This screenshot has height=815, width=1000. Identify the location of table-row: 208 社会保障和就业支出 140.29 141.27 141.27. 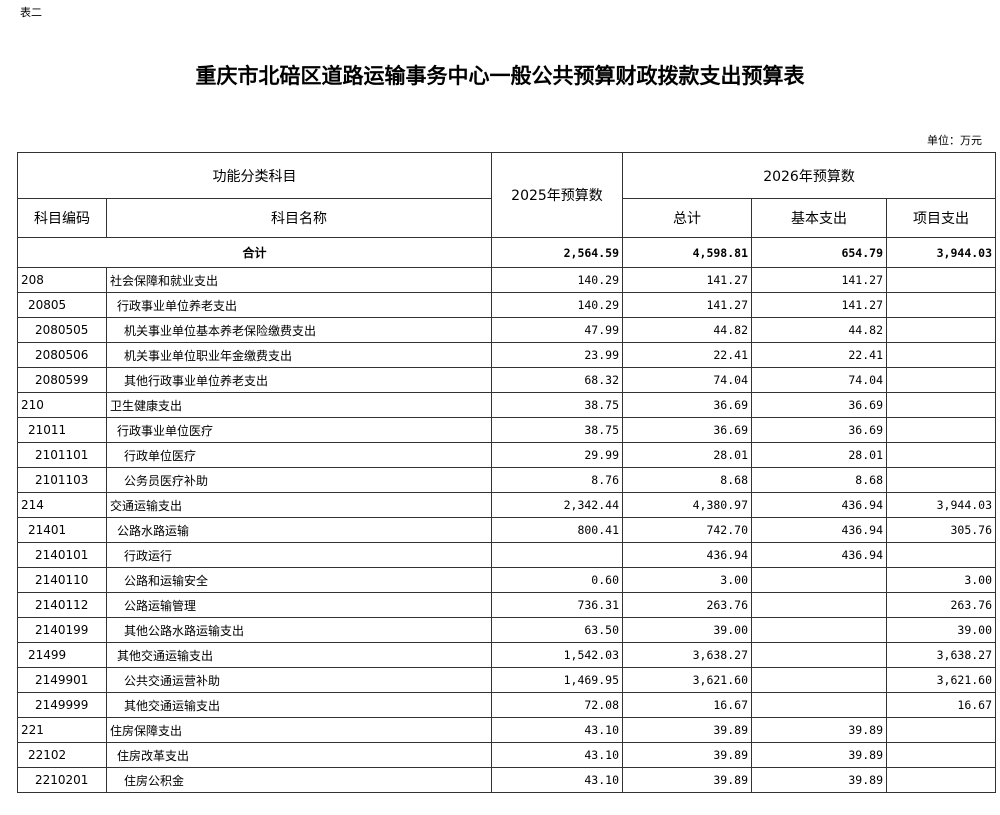
(507, 280).